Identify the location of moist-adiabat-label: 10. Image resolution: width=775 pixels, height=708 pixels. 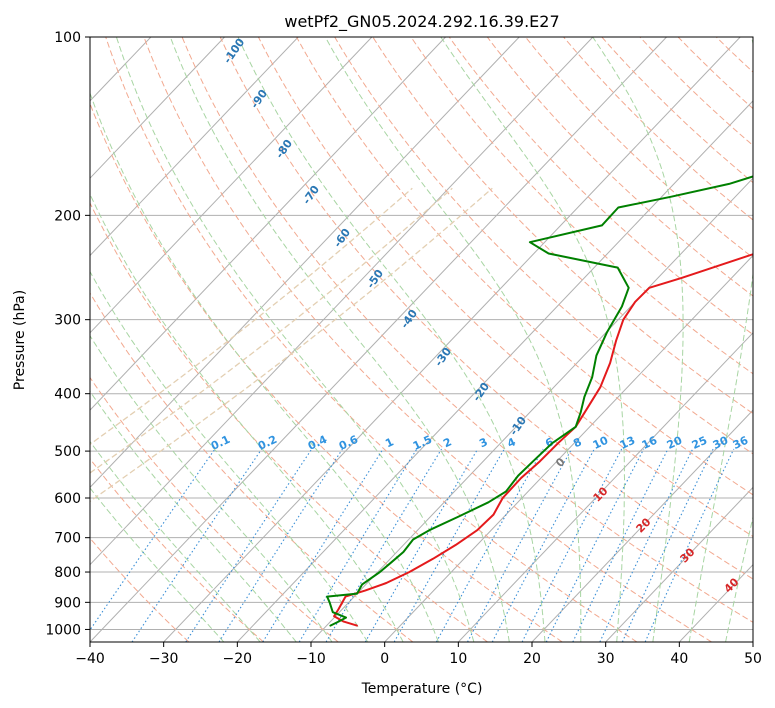
(601, 494).